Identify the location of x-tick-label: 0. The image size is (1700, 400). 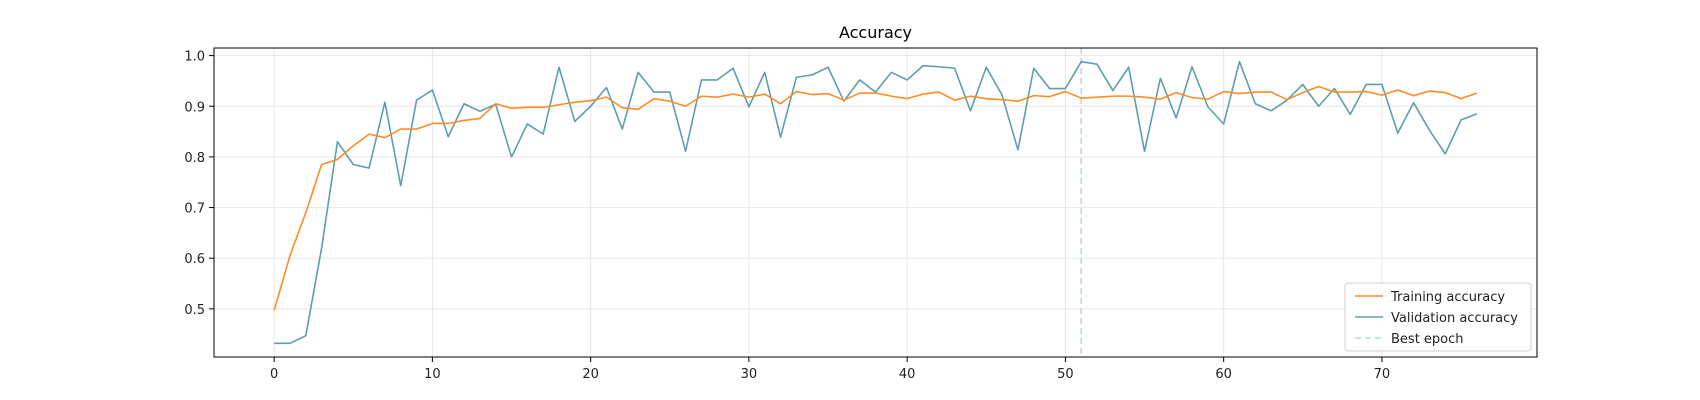
(274, 374).